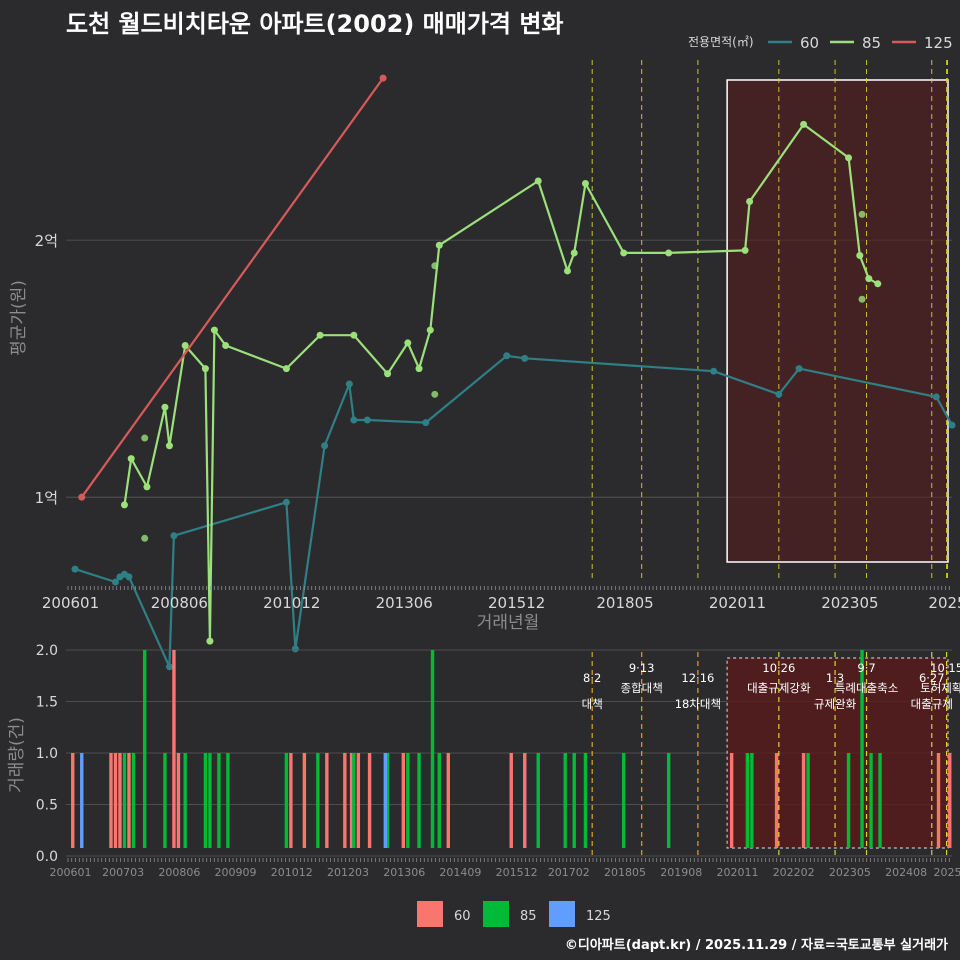 Image resolution: width=960 pixels, height=960 pixels. Describe the element at coordinates (794, 872) in the screenshot. I see `x-tick-label: 202202` at that location.